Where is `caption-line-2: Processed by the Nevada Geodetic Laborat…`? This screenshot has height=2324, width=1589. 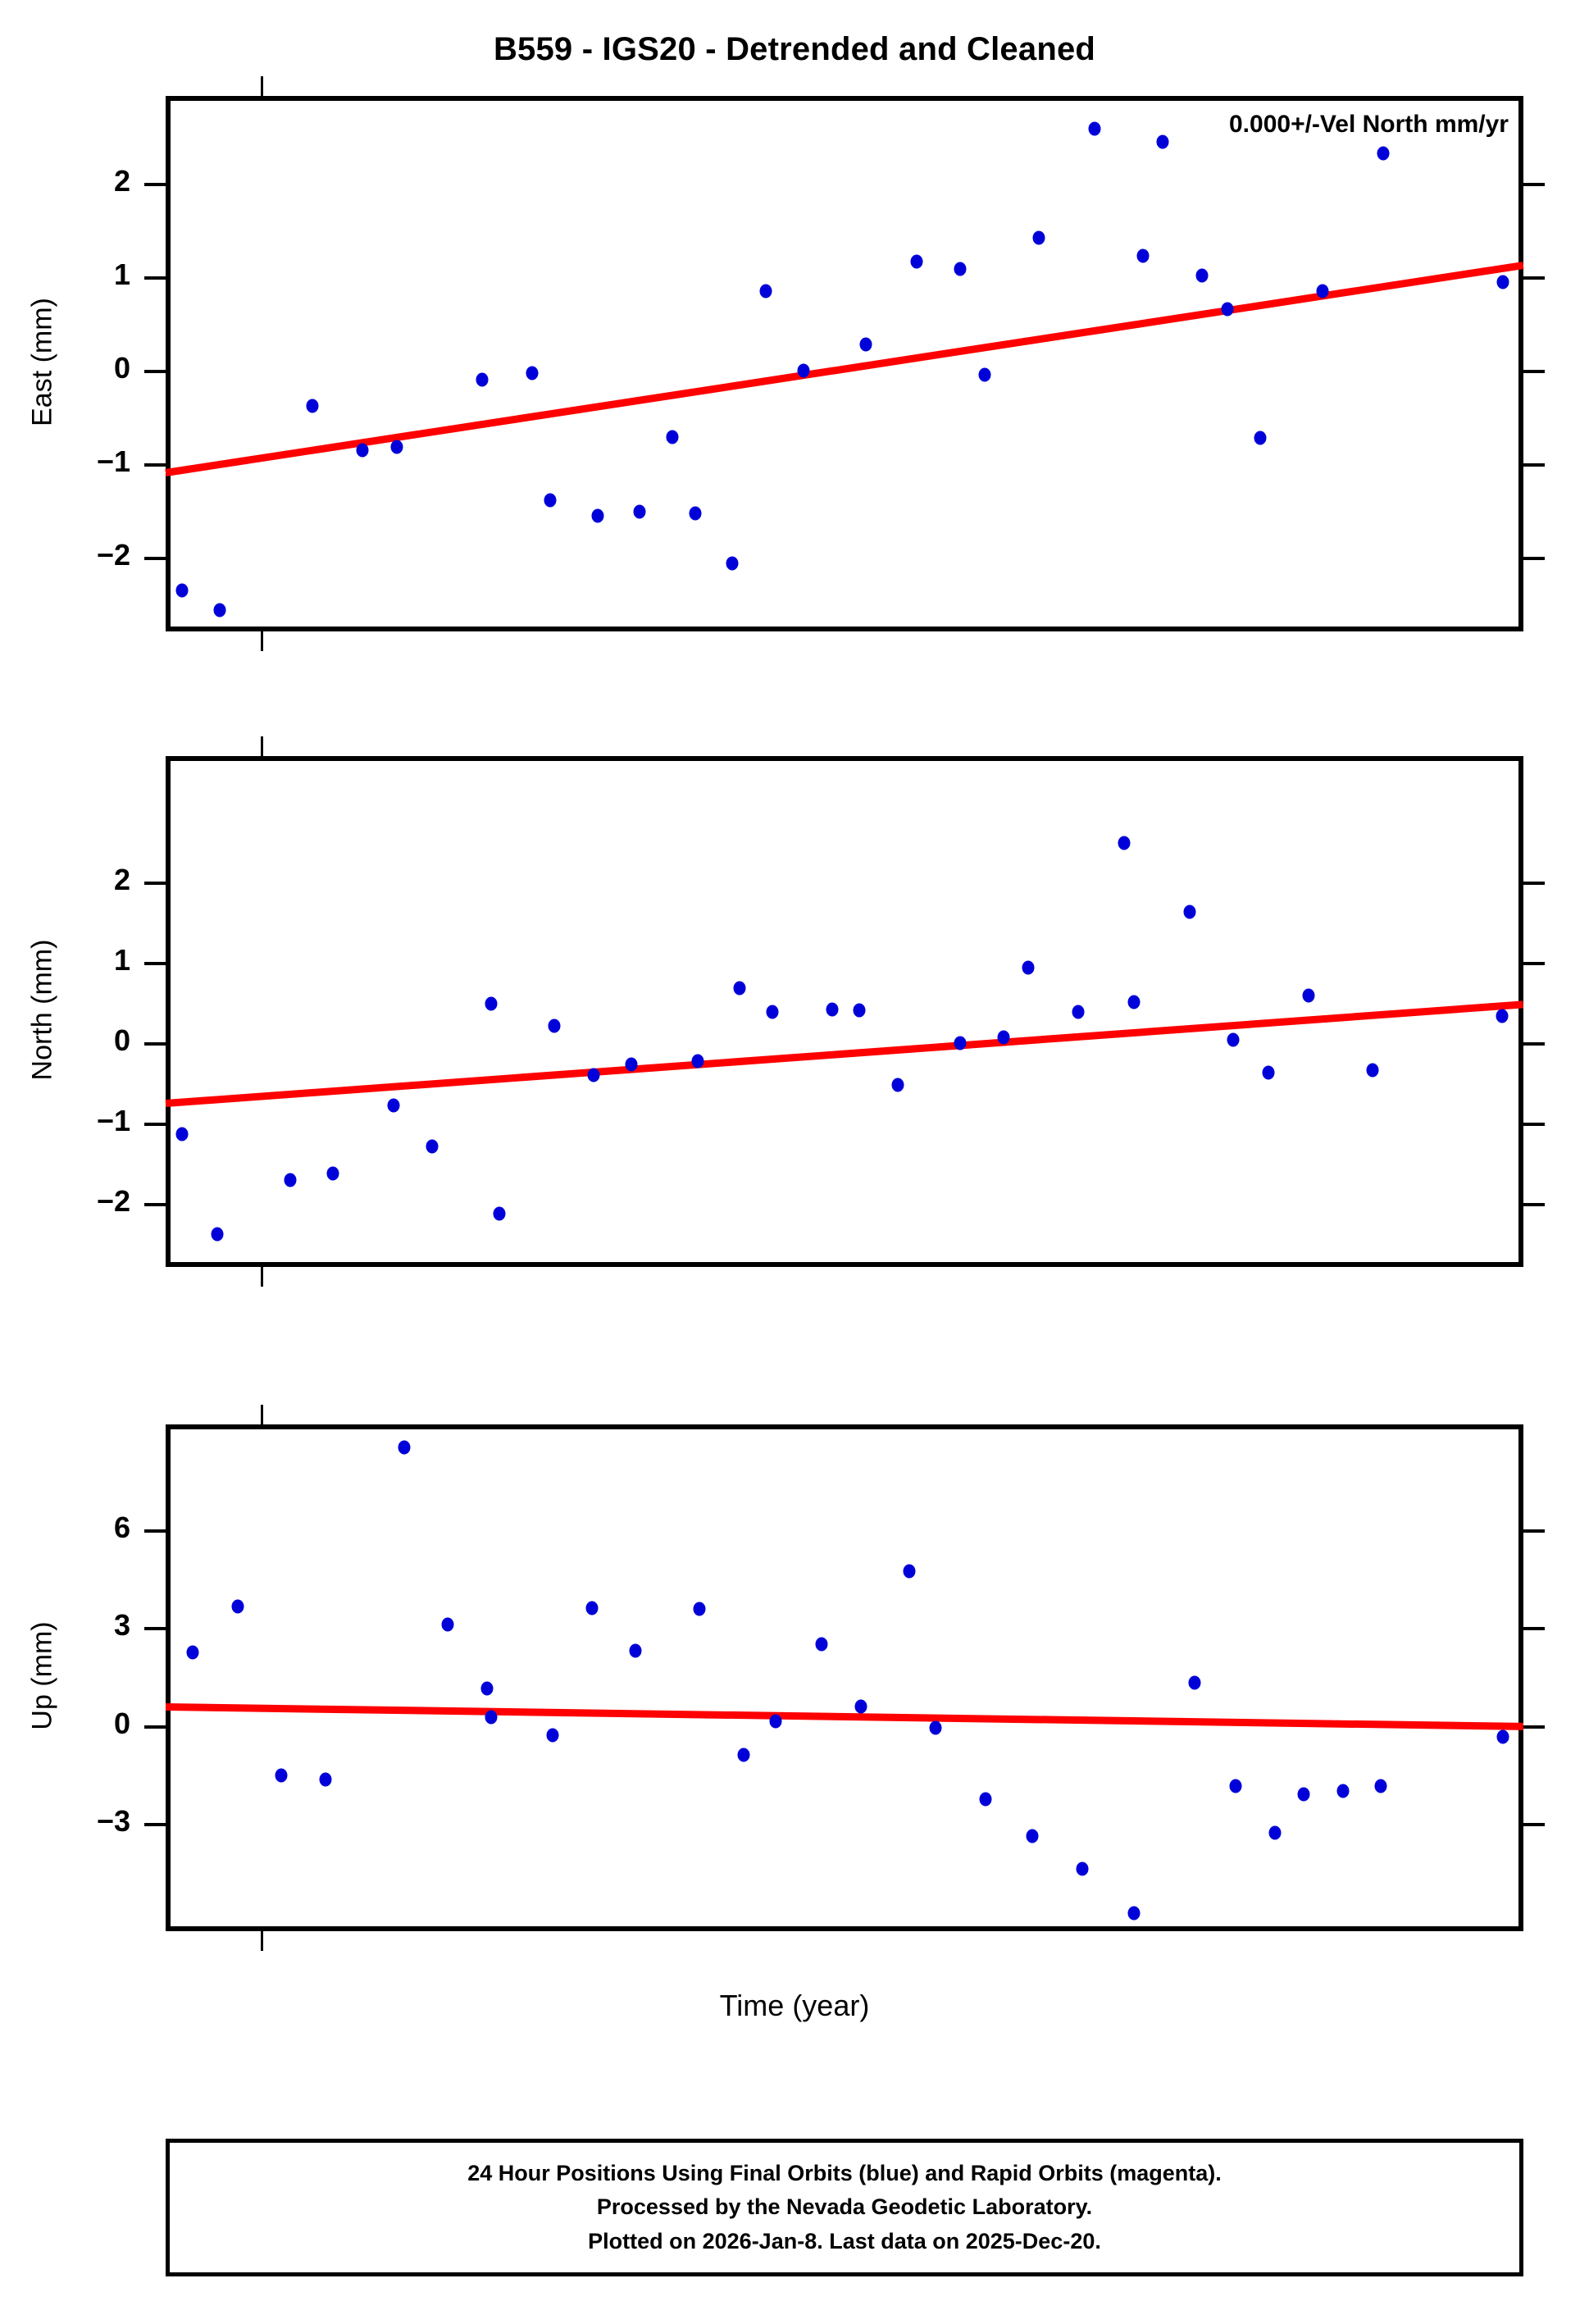 caption-line-2: Processed by the Nevada Geodetic Laborat… is located at coordinates (844, 2207).